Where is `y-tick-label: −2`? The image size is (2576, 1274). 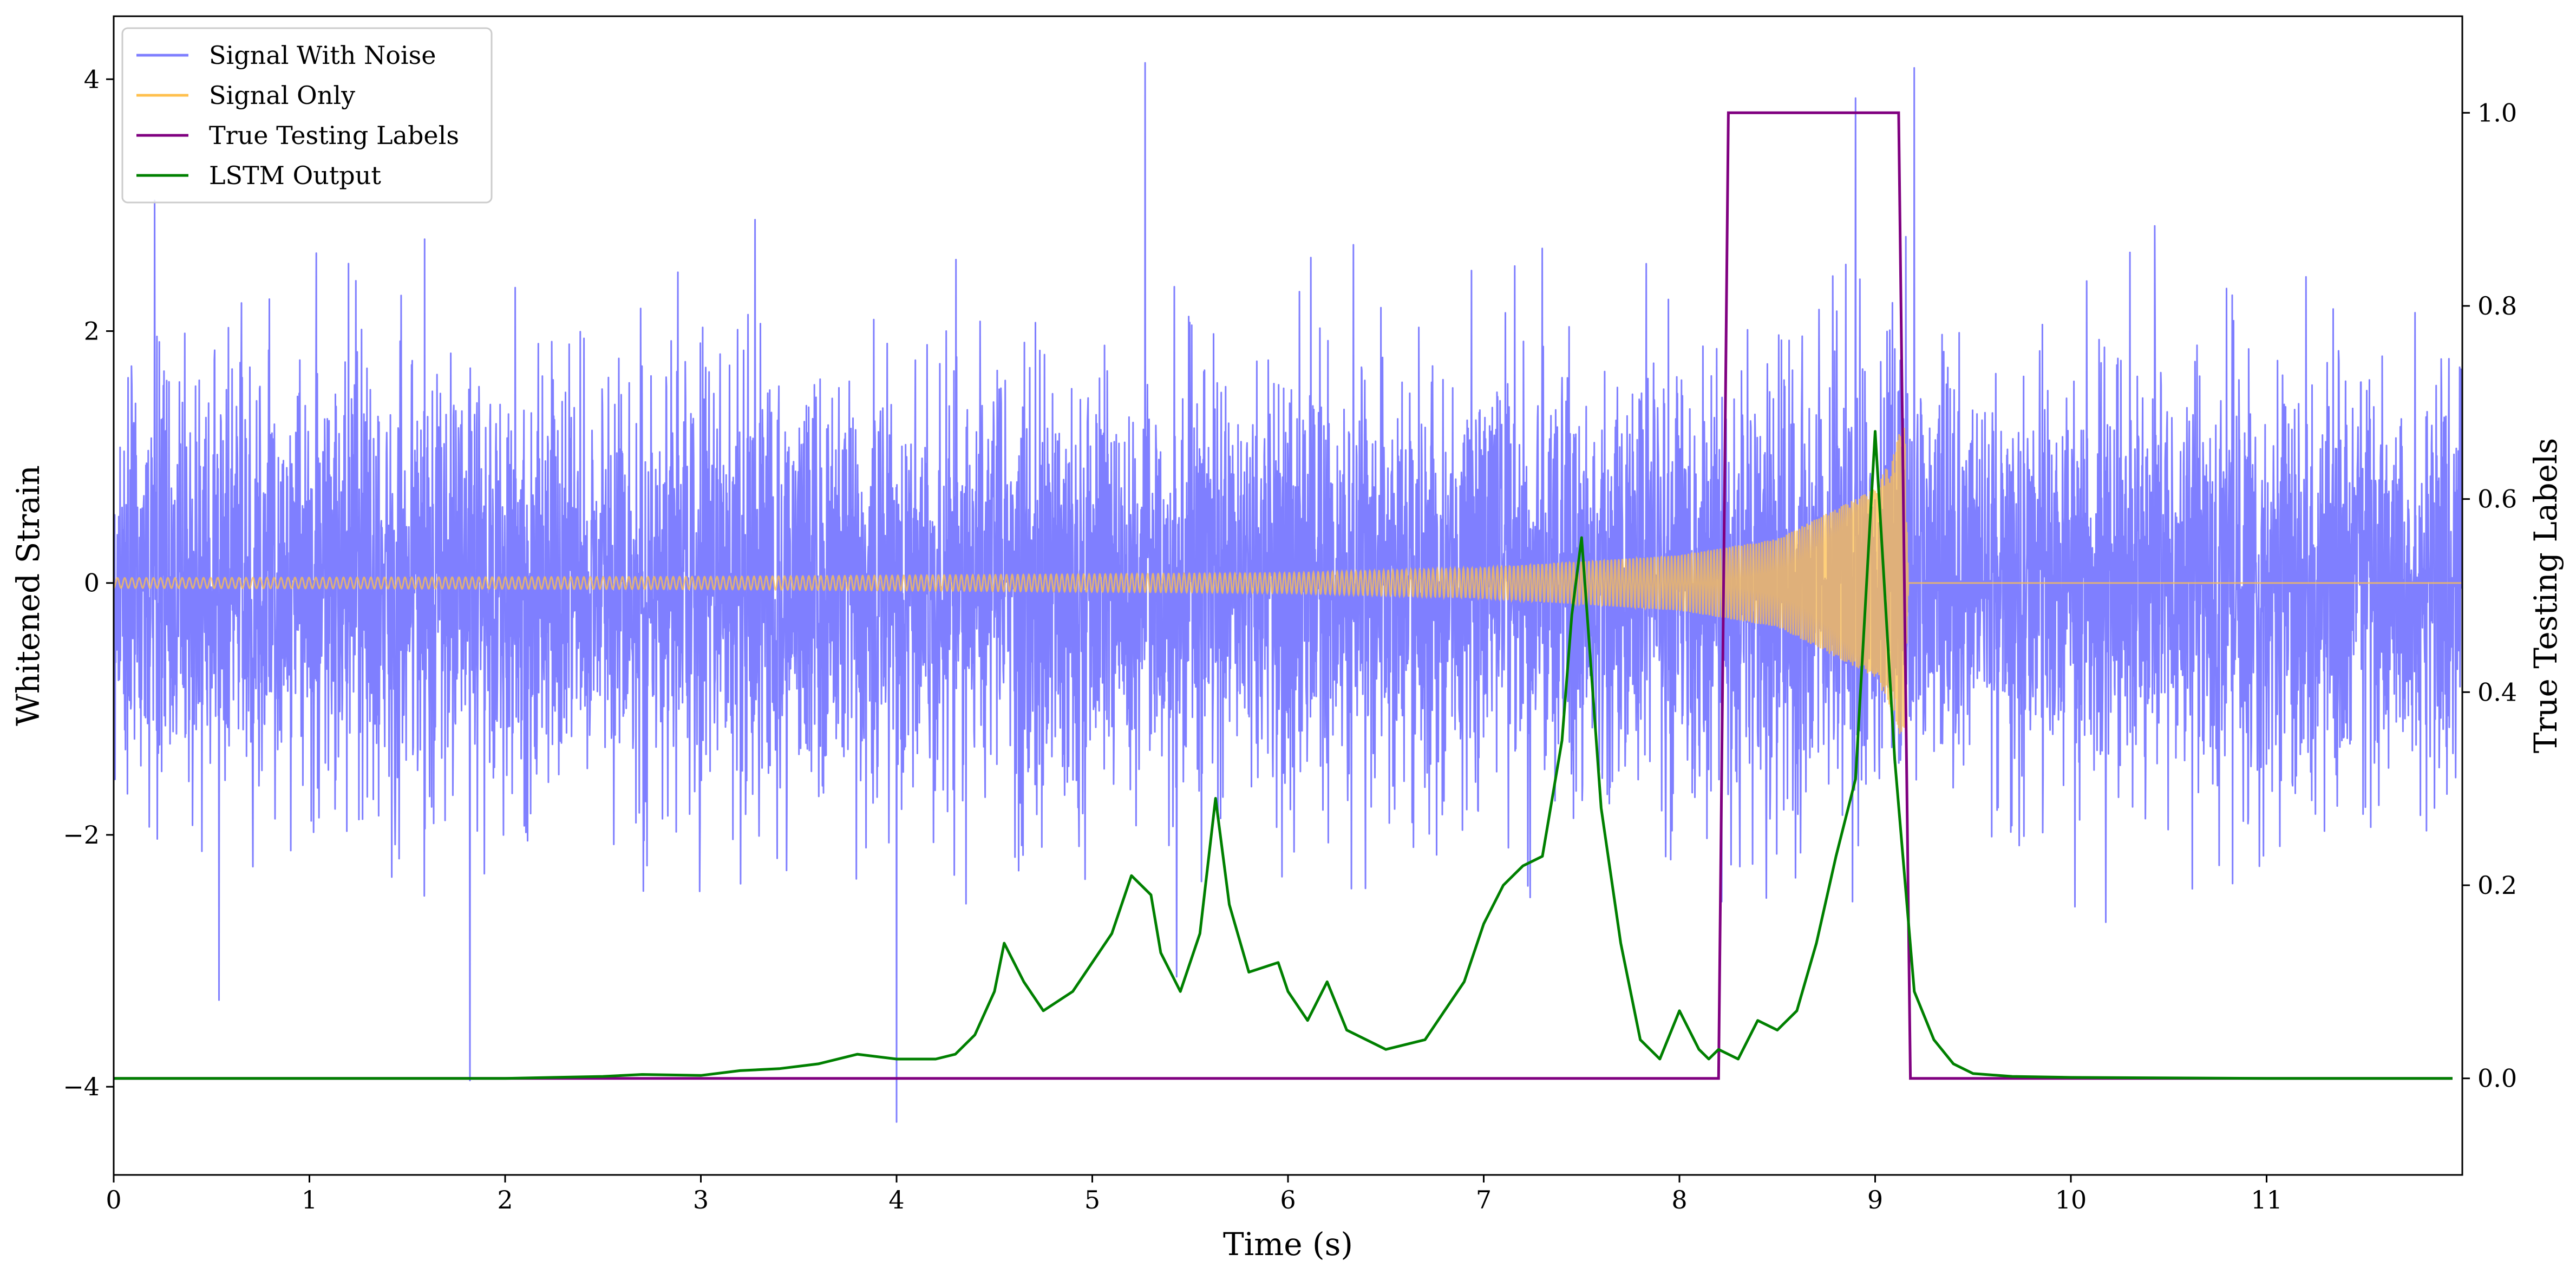 y-tick-label: −2 is located at coordinates (82, 835).